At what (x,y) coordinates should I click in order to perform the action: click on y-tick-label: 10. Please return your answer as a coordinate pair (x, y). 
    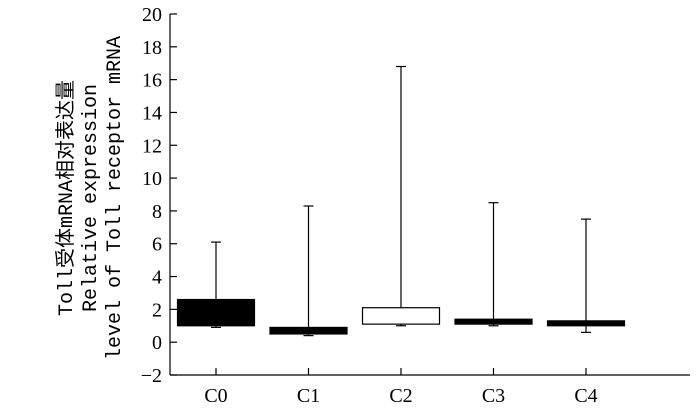
    Looking at the image, I should click on (152, 179).